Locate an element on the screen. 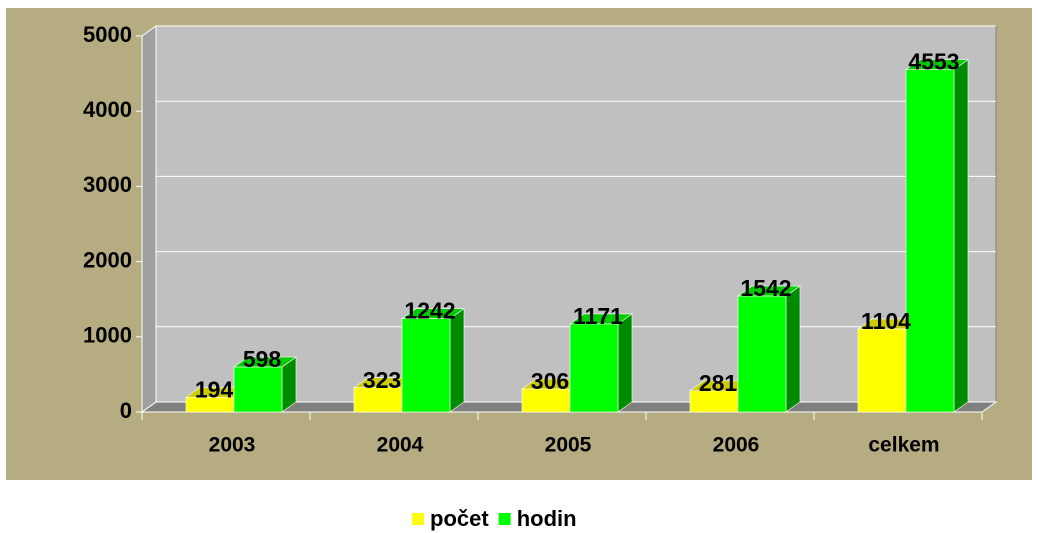 This screenshot has width=1038, height=533. x-tick-label: celkem is located at coordinates (903, 445).